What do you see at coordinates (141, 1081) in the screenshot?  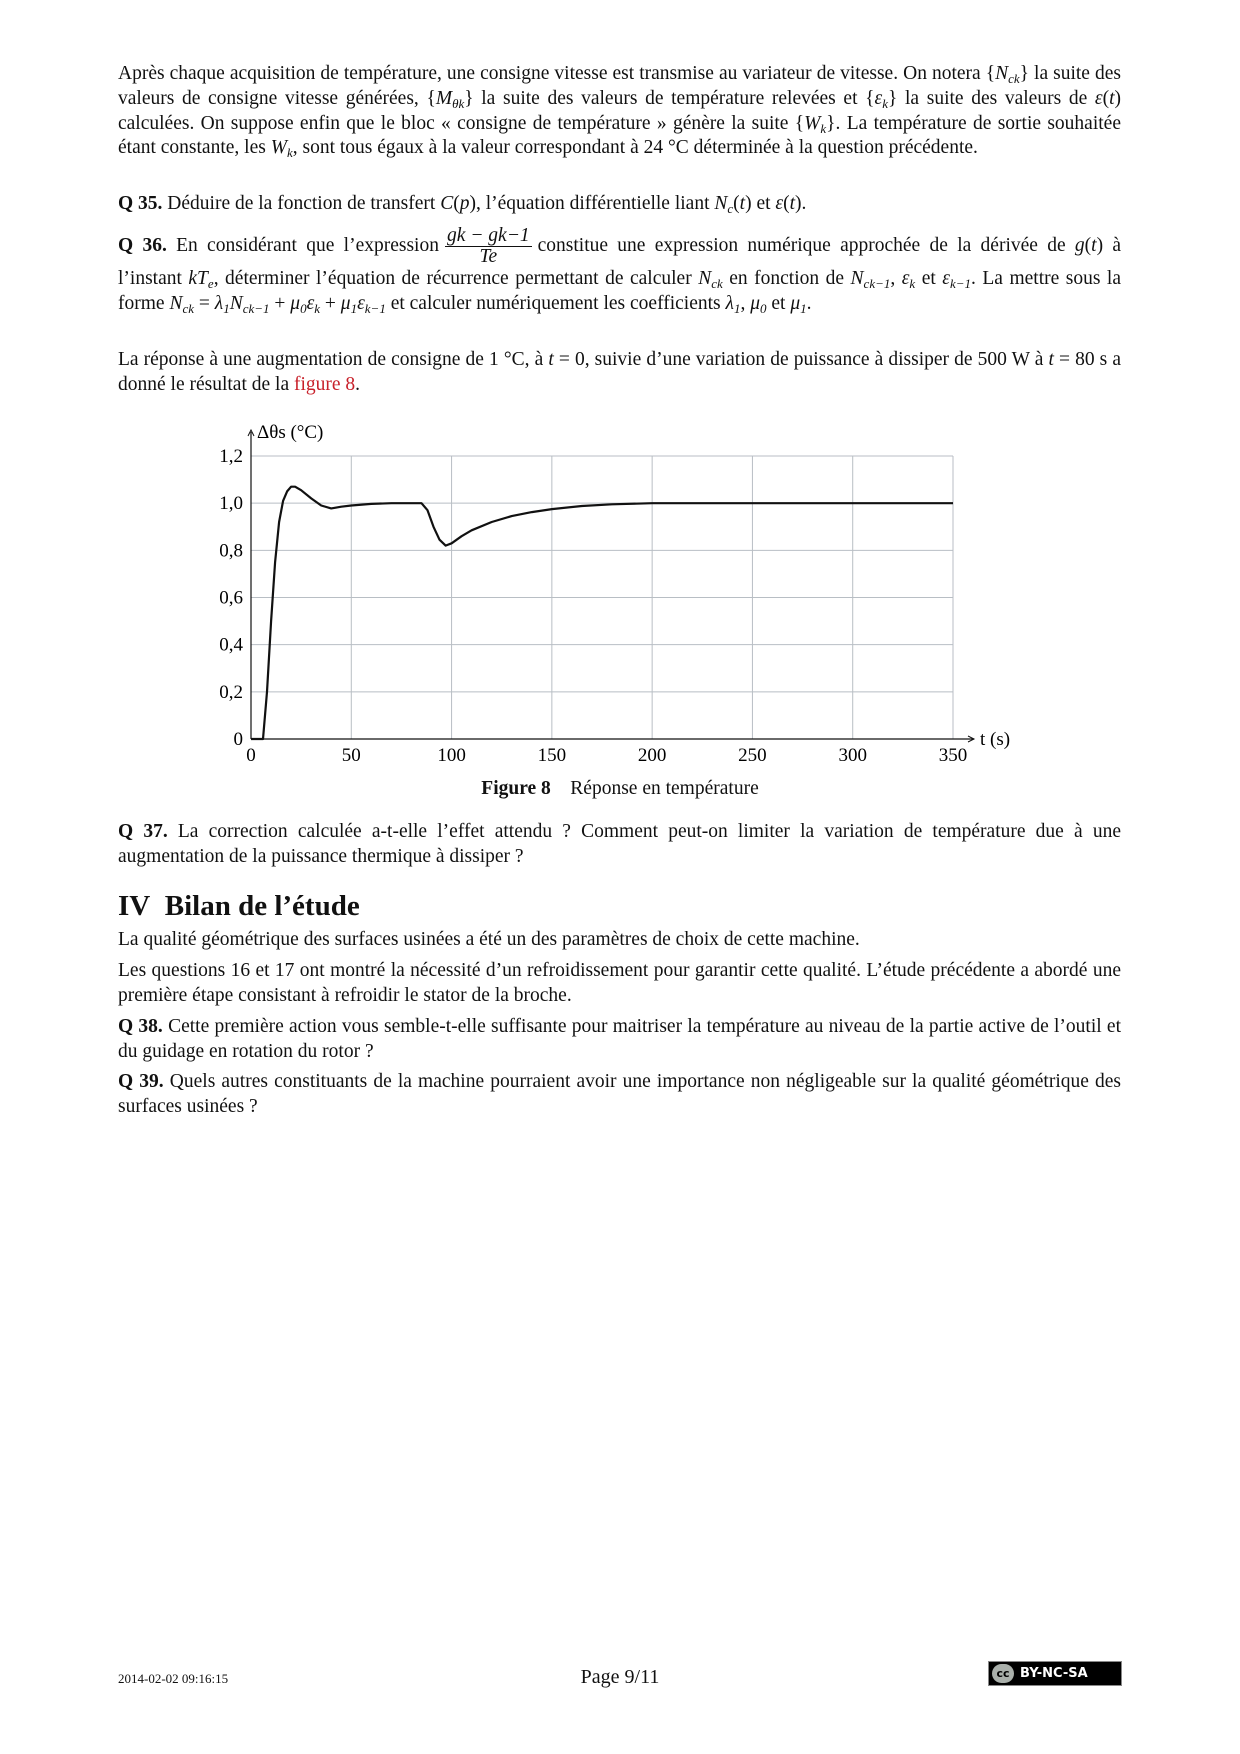 I see `question-label: Q 39.` at bounding box center [141, 1081].